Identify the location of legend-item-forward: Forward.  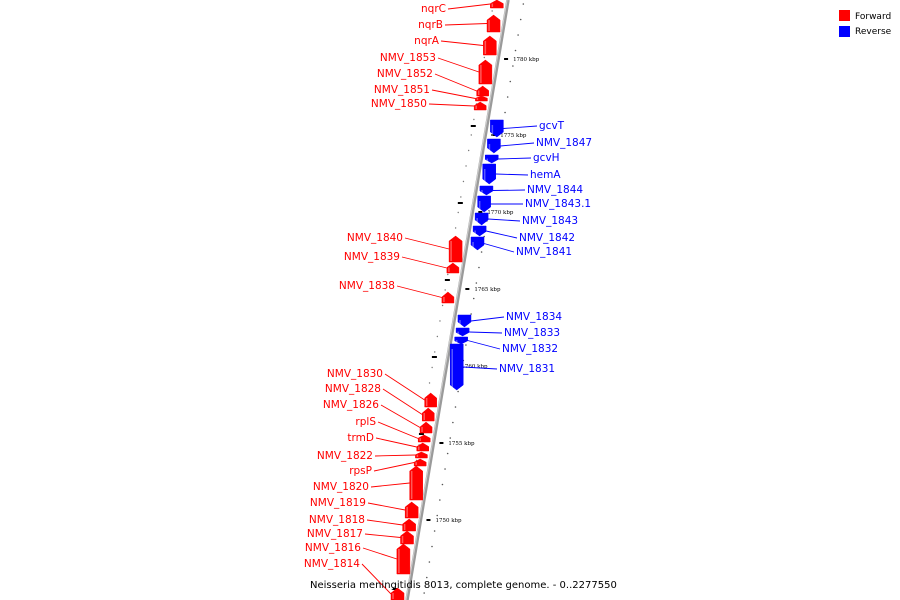
(865, 16).